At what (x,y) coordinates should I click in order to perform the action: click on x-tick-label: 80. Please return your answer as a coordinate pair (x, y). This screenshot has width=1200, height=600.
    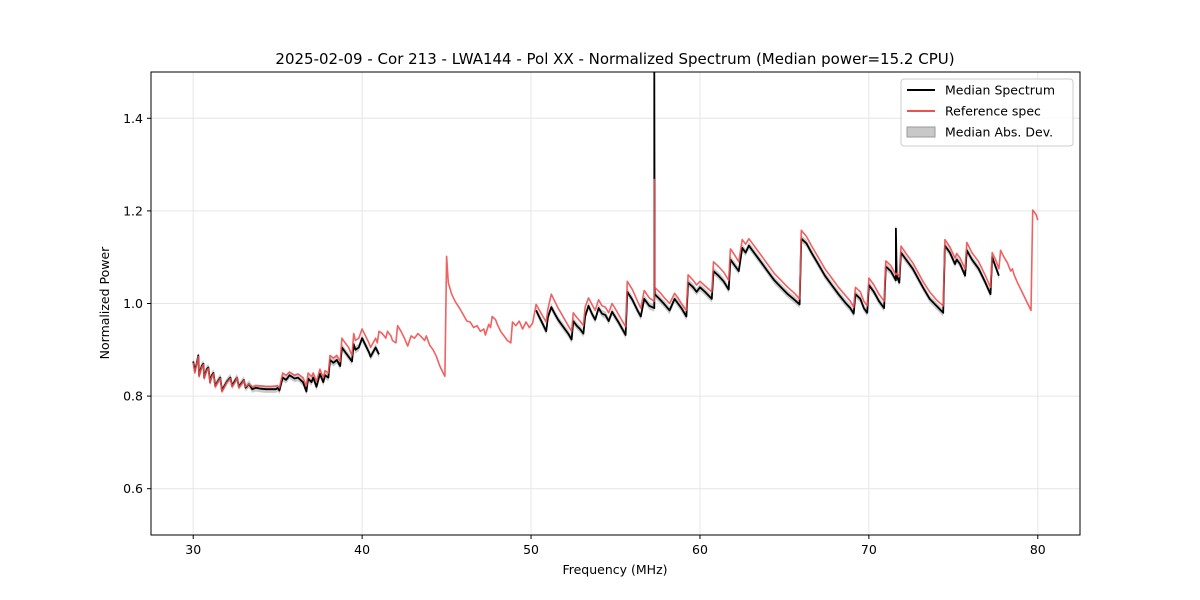
    Looking at the image, I should click on (1038, 549).